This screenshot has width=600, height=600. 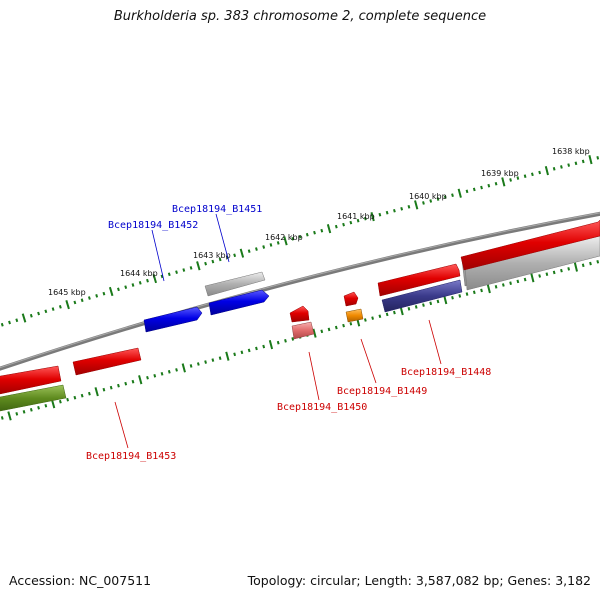 What do you see at coordinates (235, 284) in the screenshot?
I see `gene-b1451-gray` at bounding box center [235, 284].